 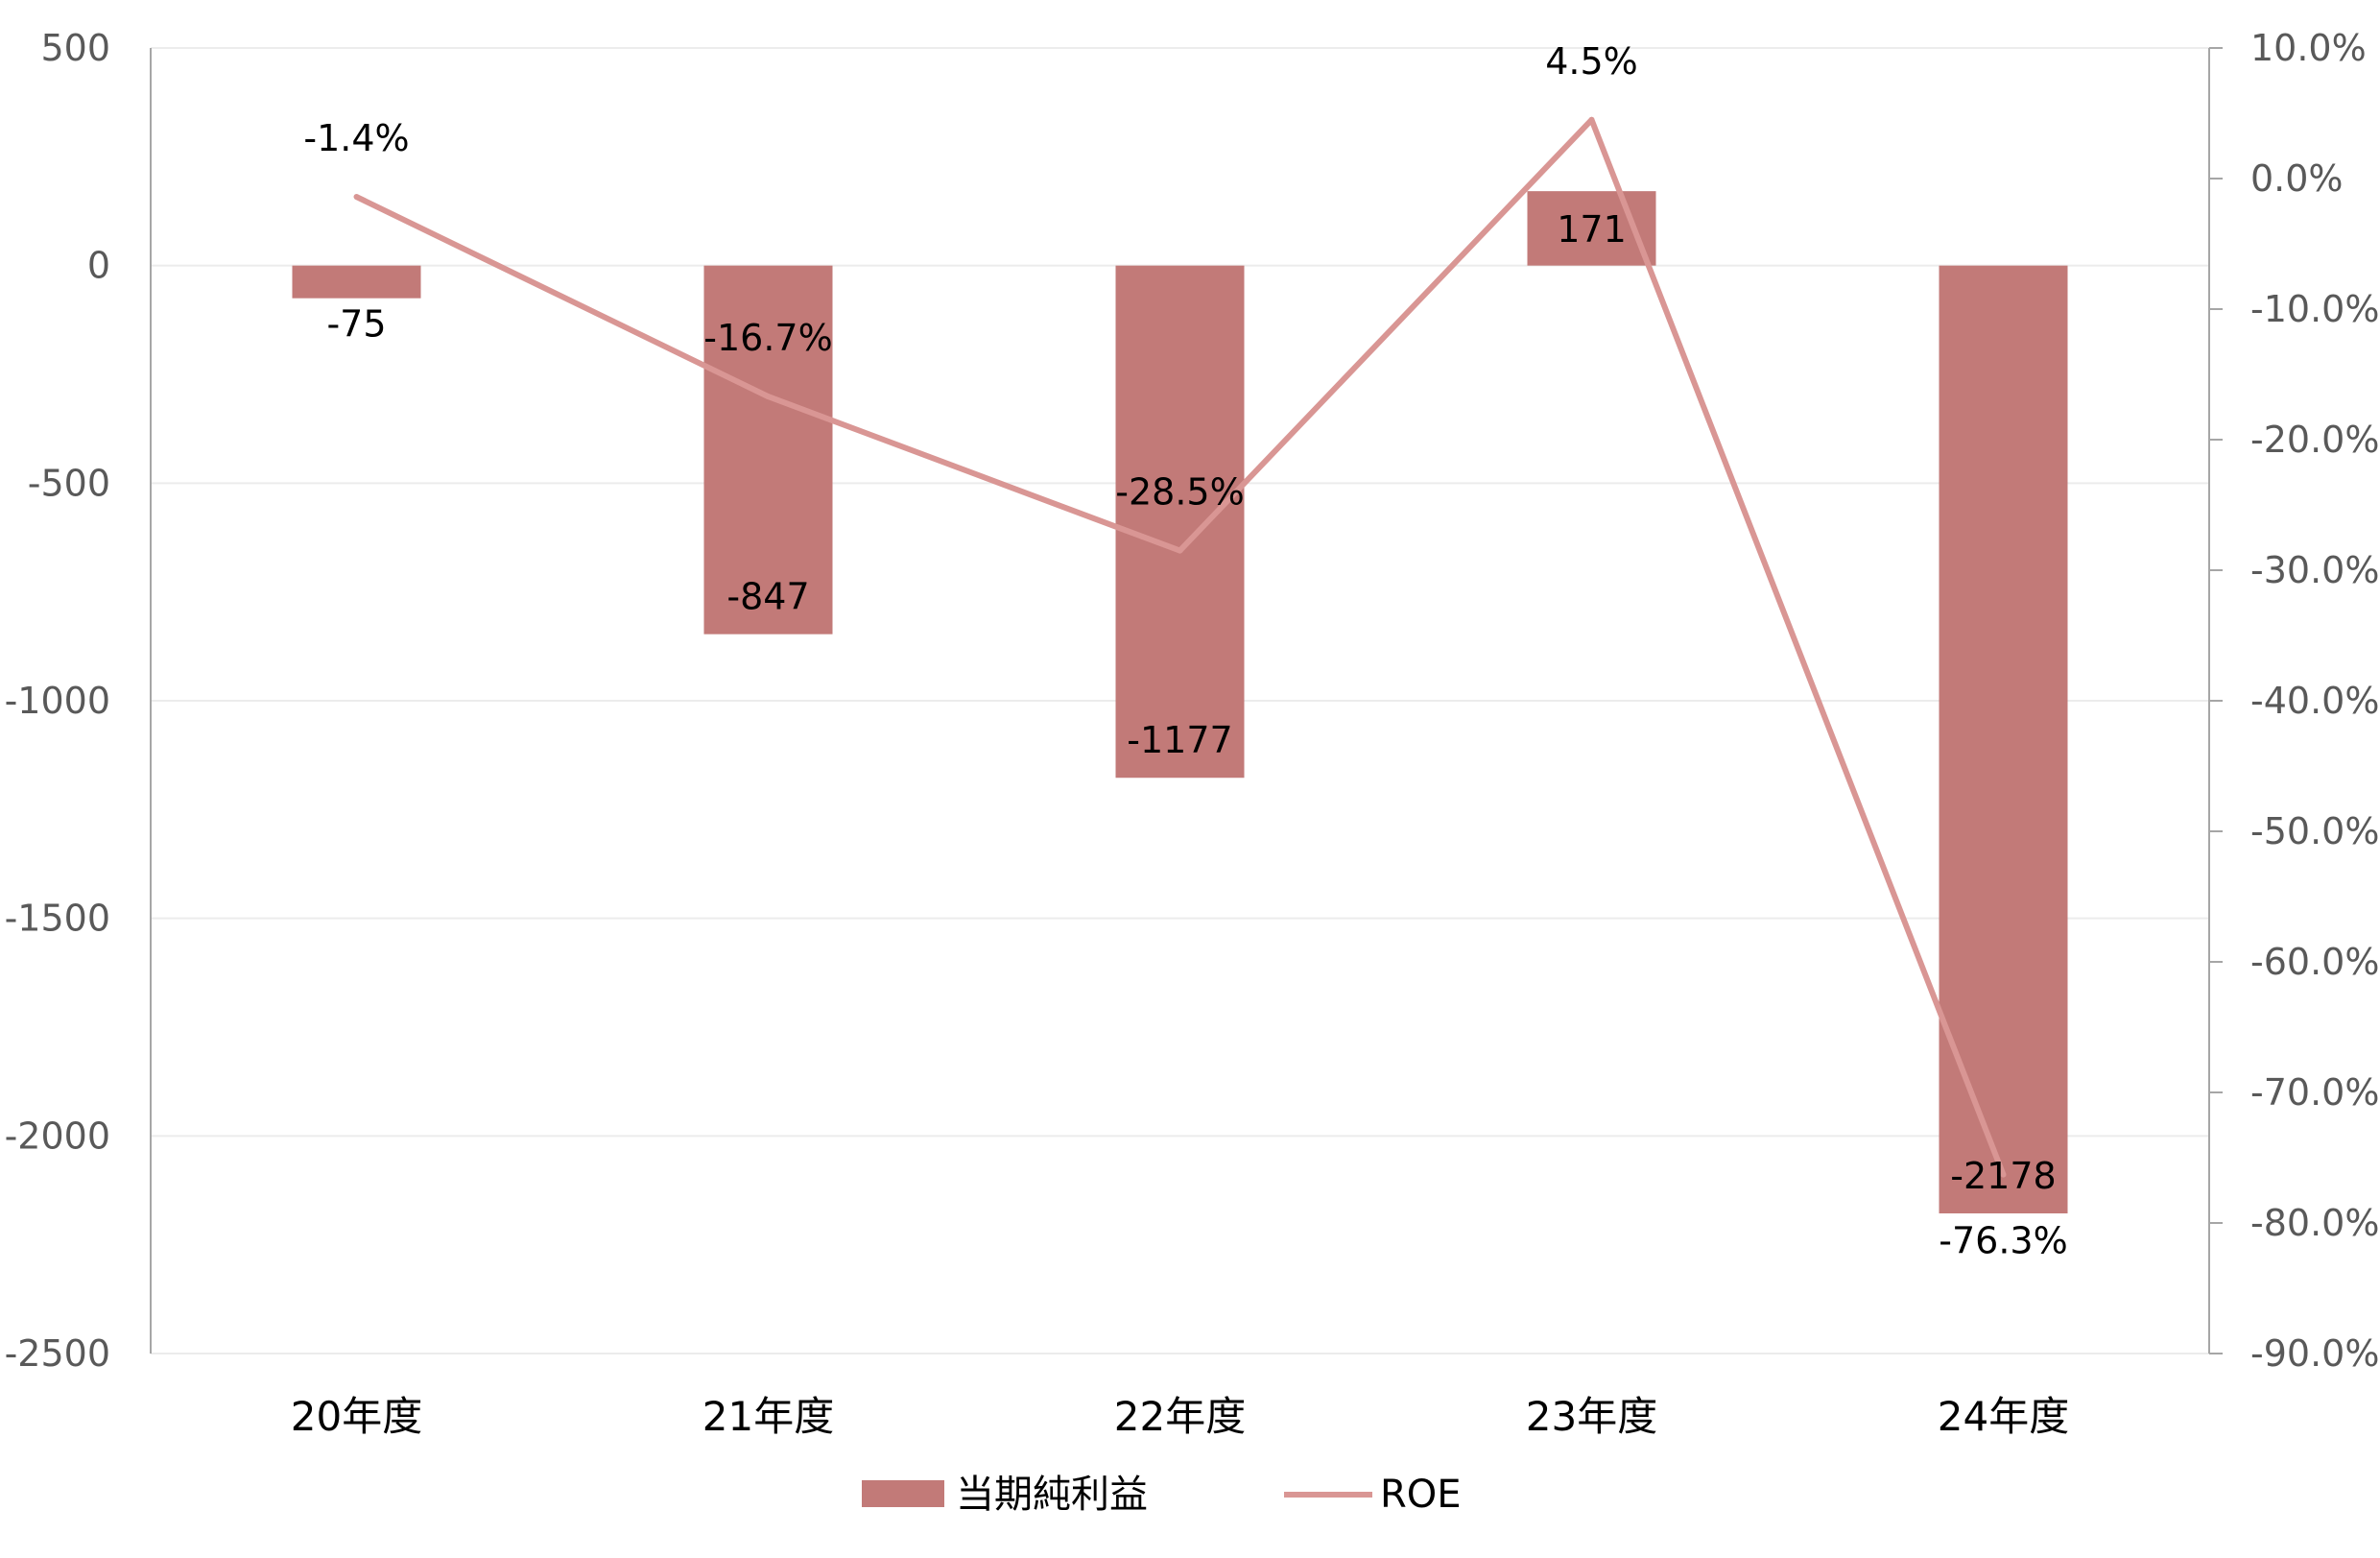 I want to click on right-tick-label: -10.0%, so click(x=2315, y=309).